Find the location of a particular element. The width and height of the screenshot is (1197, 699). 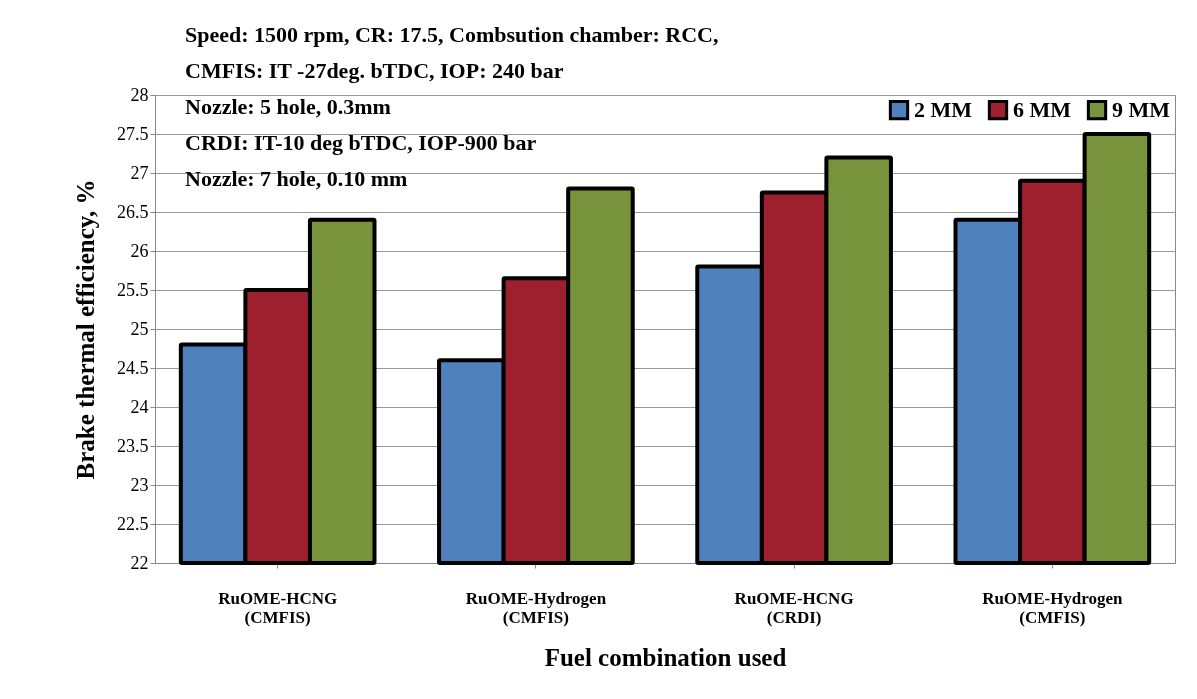

y-tick-label: 25.5 is located at coordinates (133, 289).